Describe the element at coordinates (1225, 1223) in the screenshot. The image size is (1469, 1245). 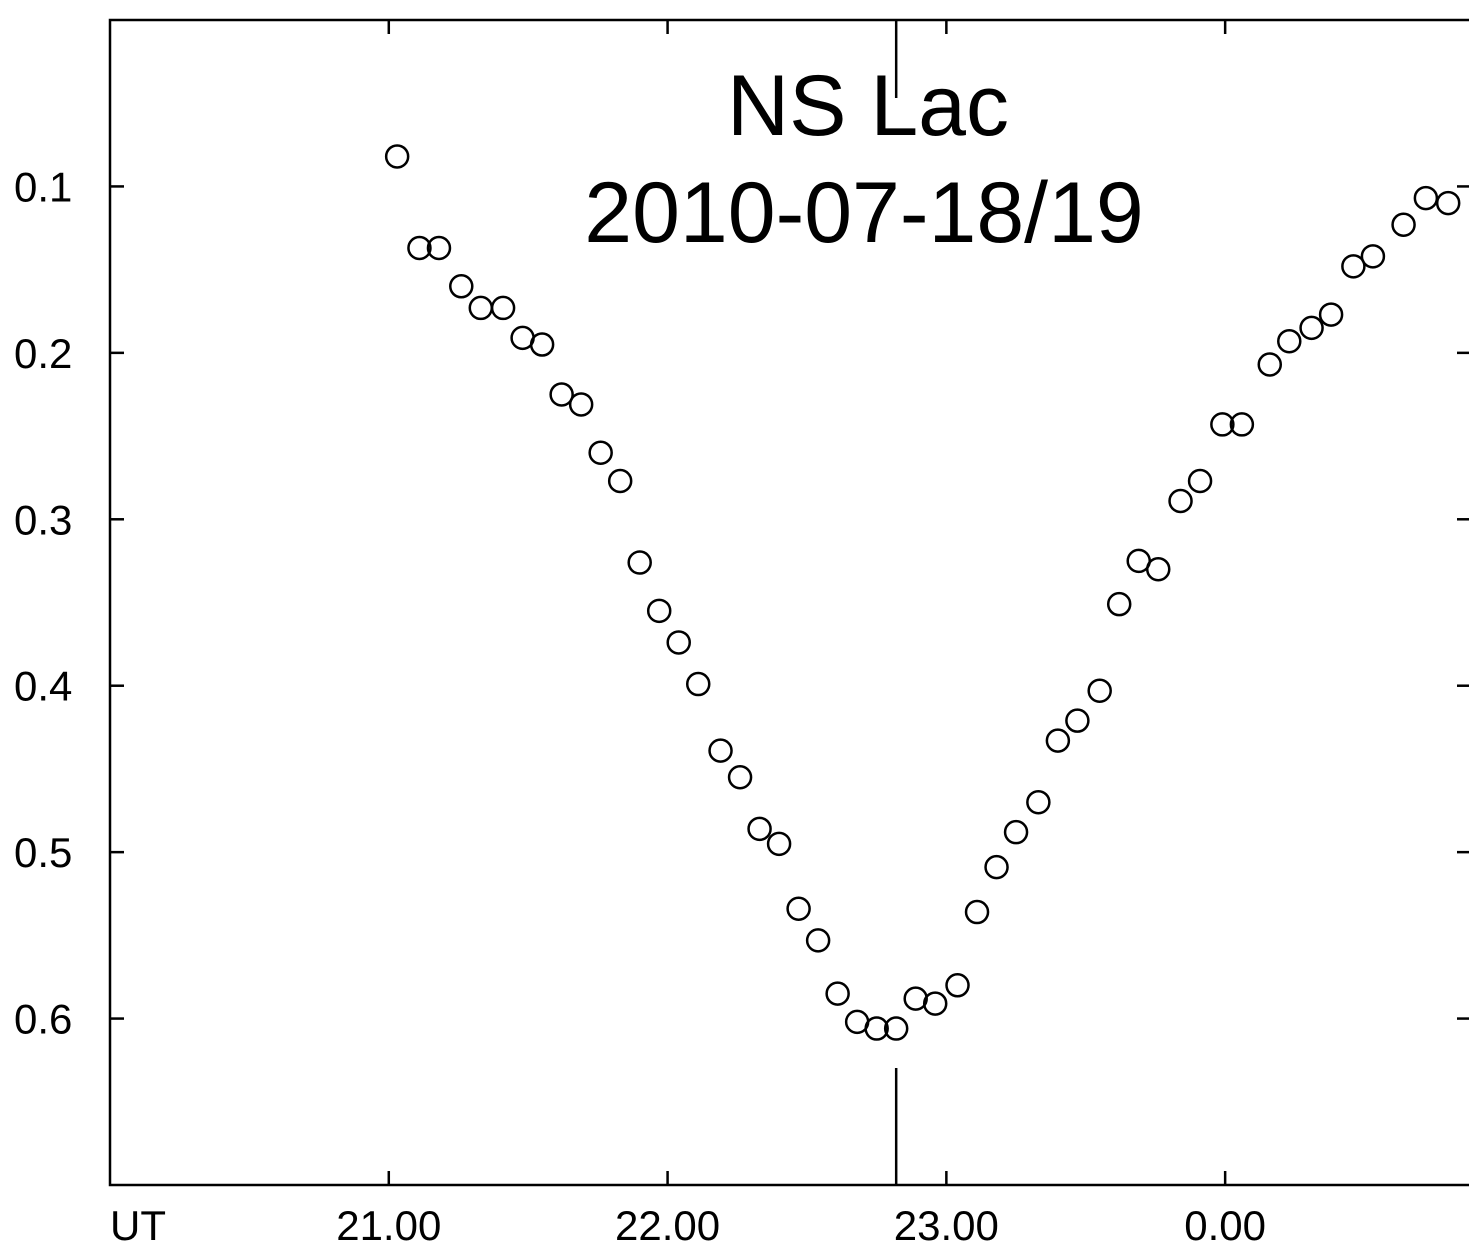
I see `x-tick-label: 0.00` at that location.